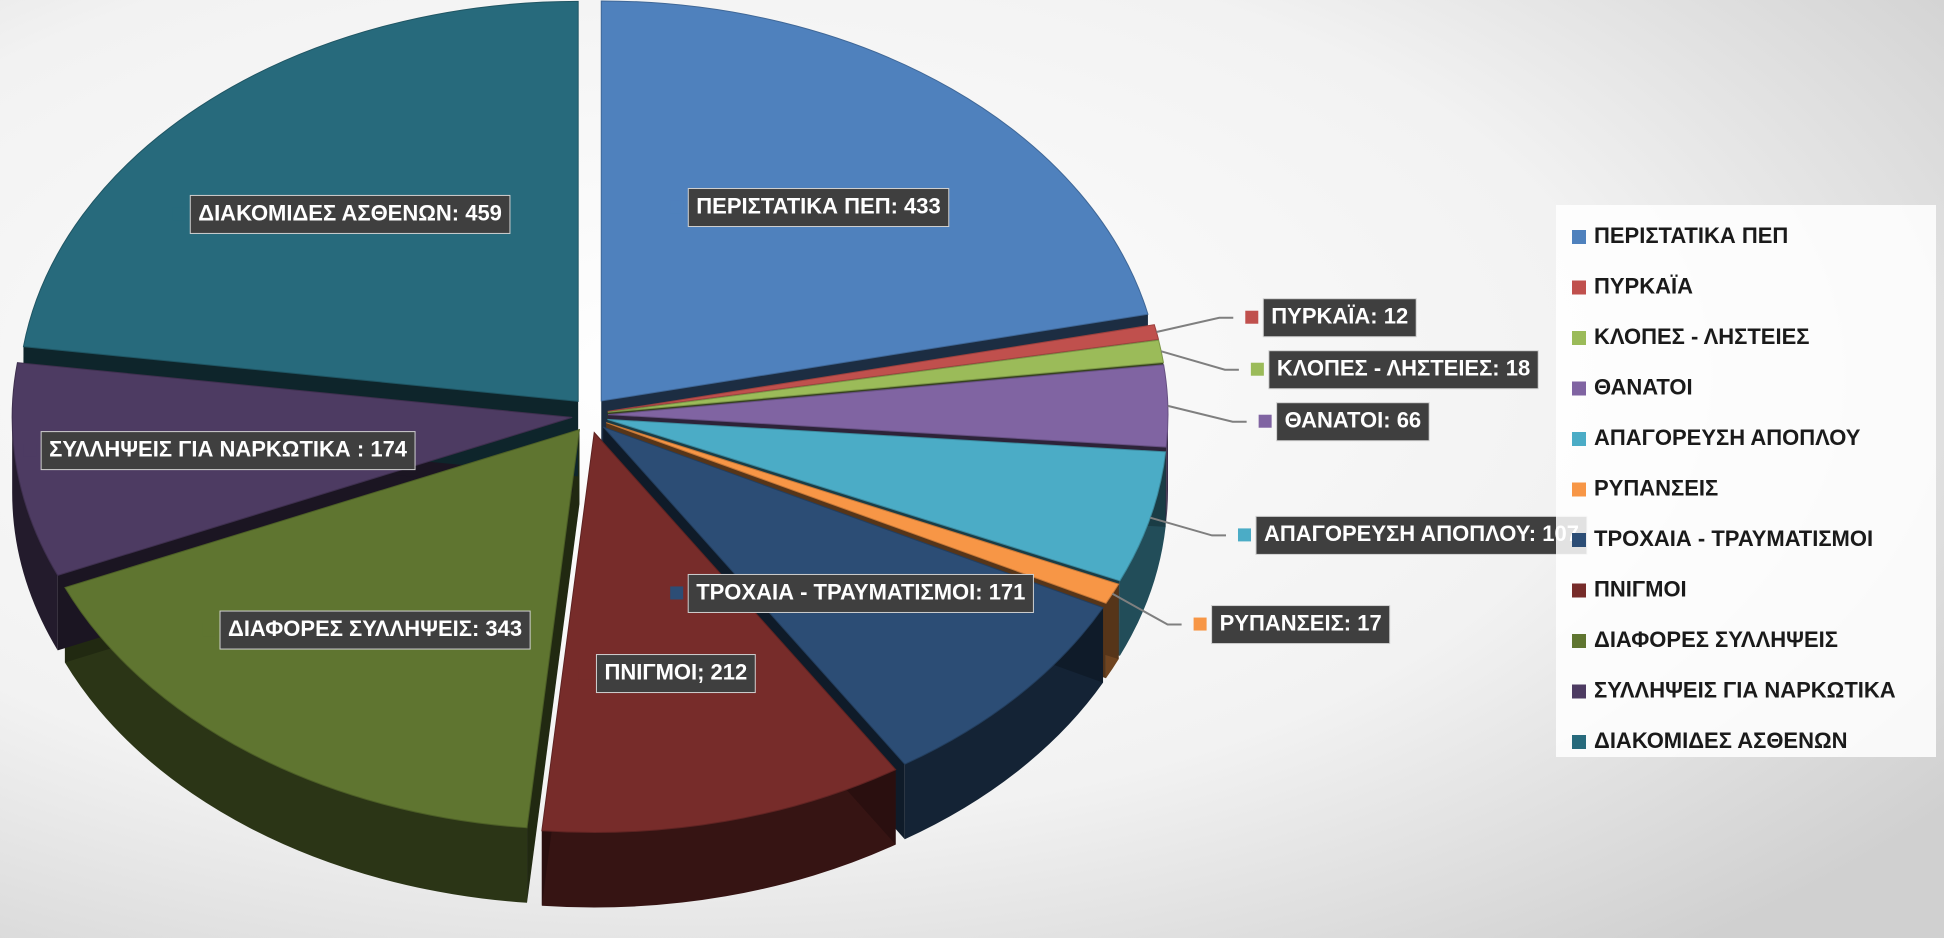 The width and height of the screenshot is (1944, 938). I want to click on legend-label: ΠΝΙΓΜΟΙ, so click(1640, 588).